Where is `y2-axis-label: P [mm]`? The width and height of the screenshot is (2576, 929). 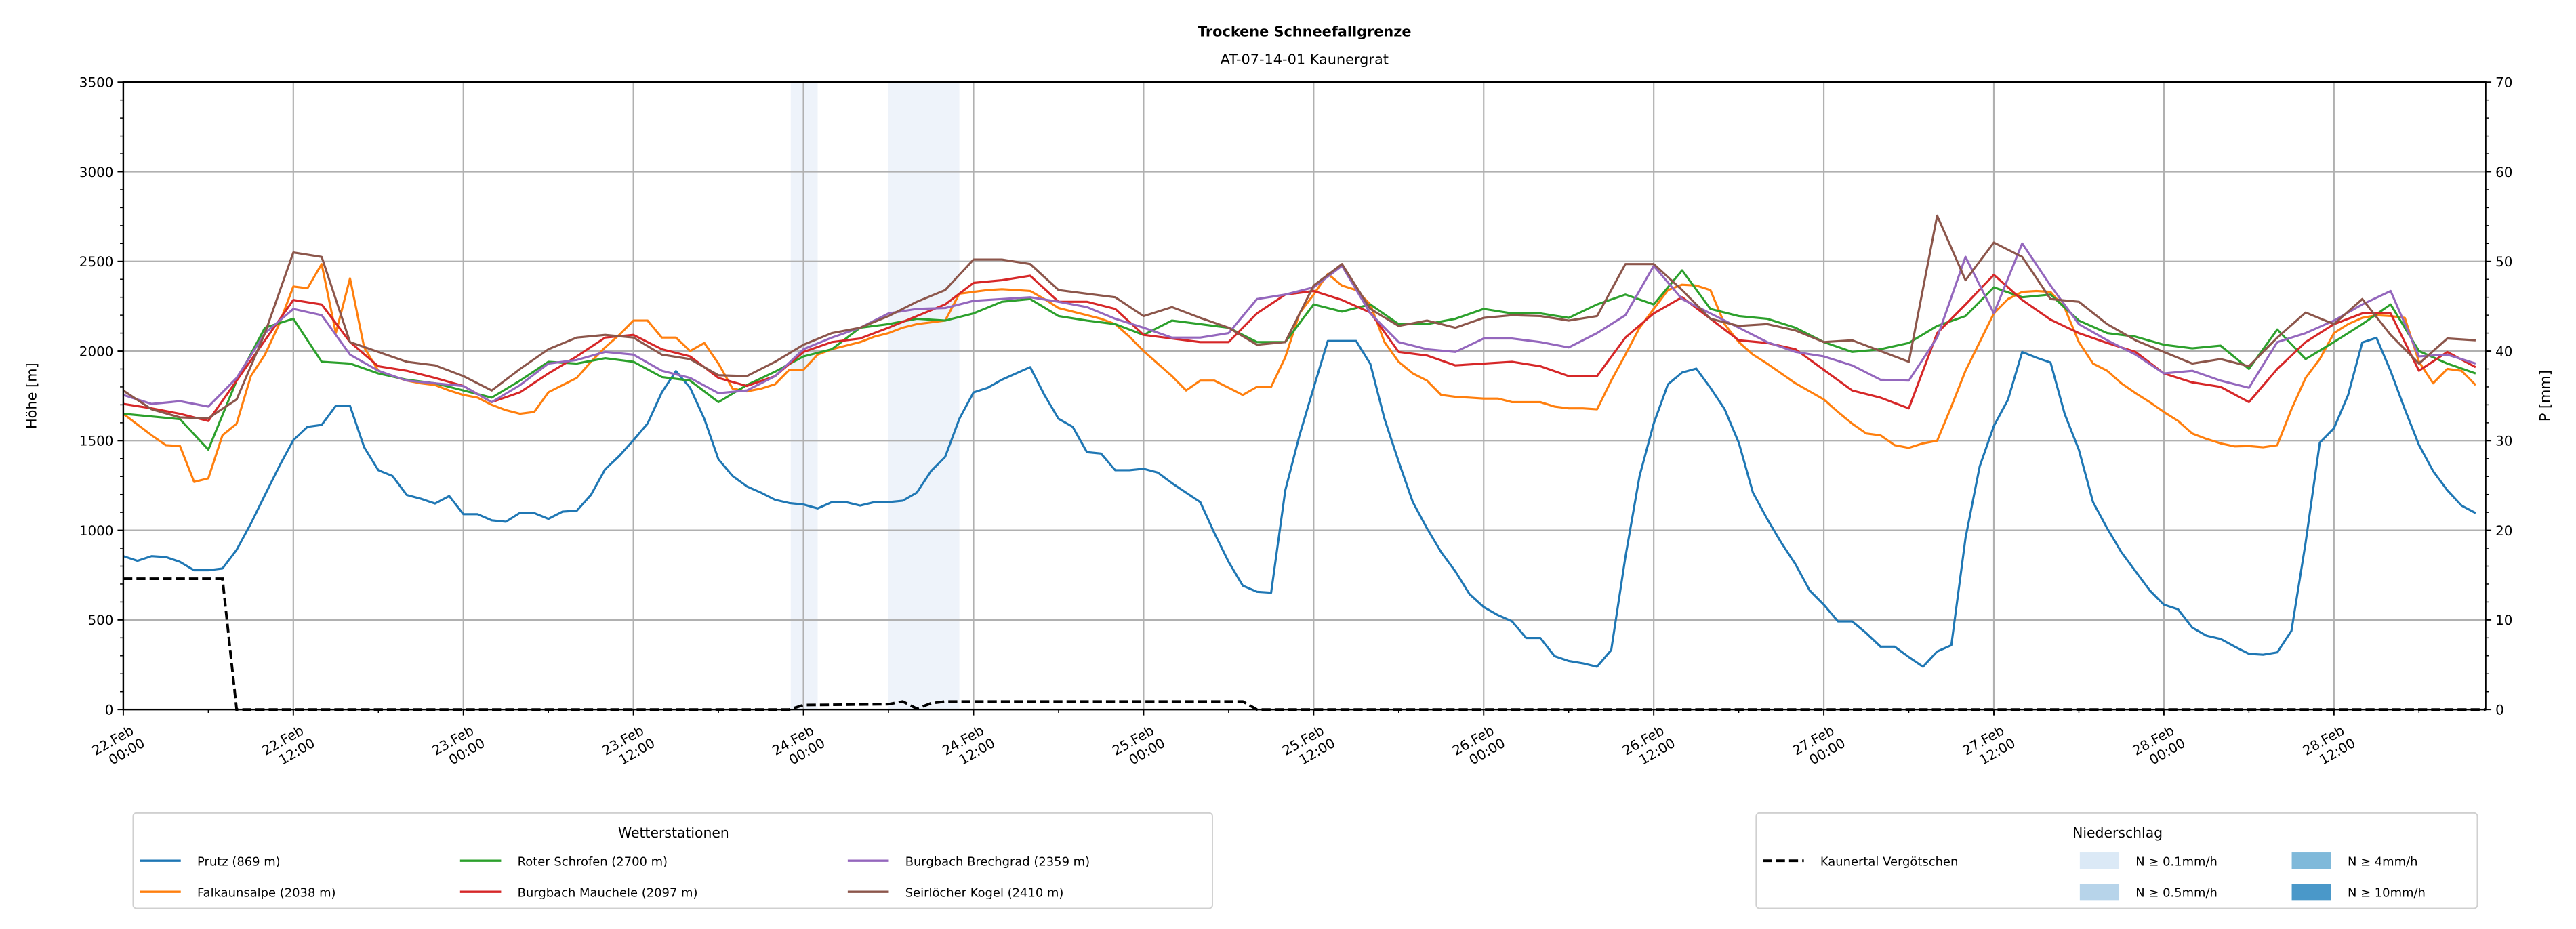
y2-axis-label: P [mm] is located at coordinates (2545, 395).